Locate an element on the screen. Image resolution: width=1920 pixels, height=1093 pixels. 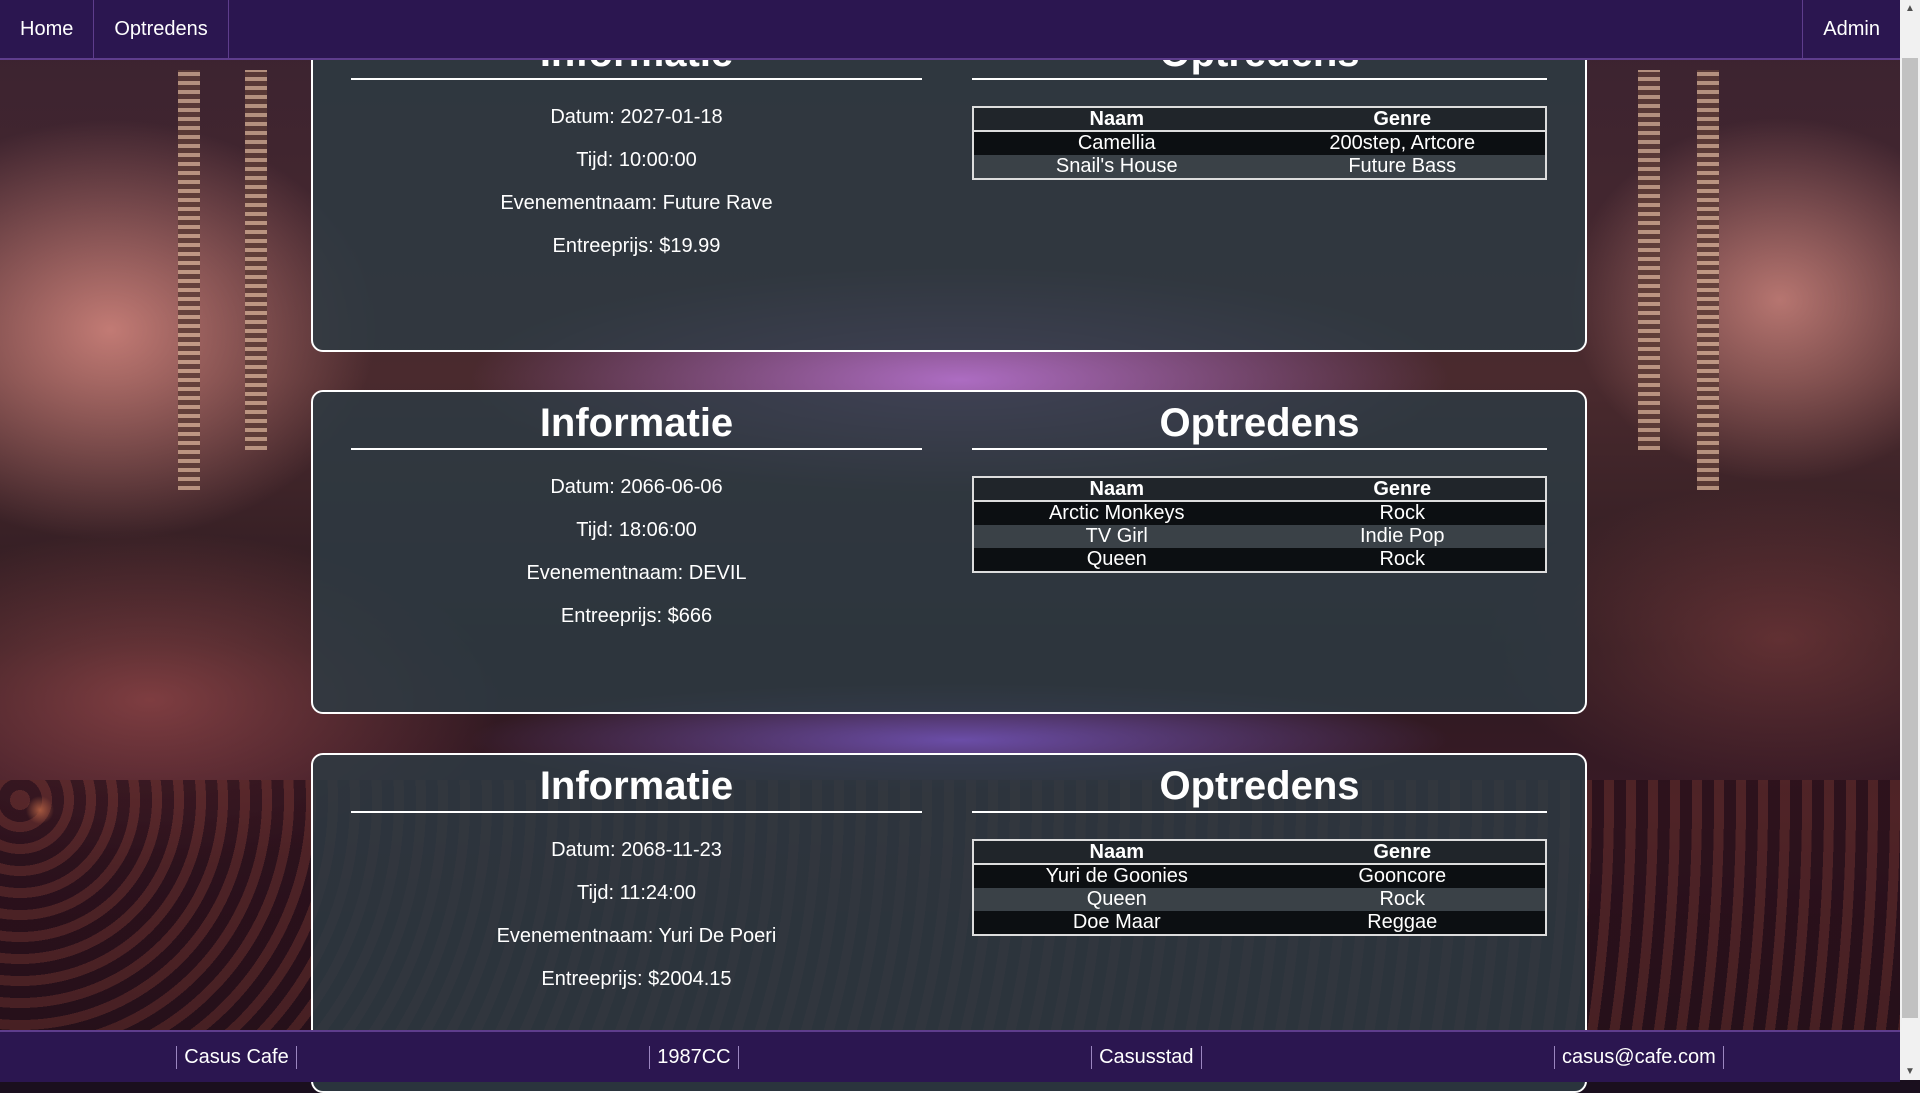
event-price: Entreeprijs: $666 is located at coordinates (636, 616).